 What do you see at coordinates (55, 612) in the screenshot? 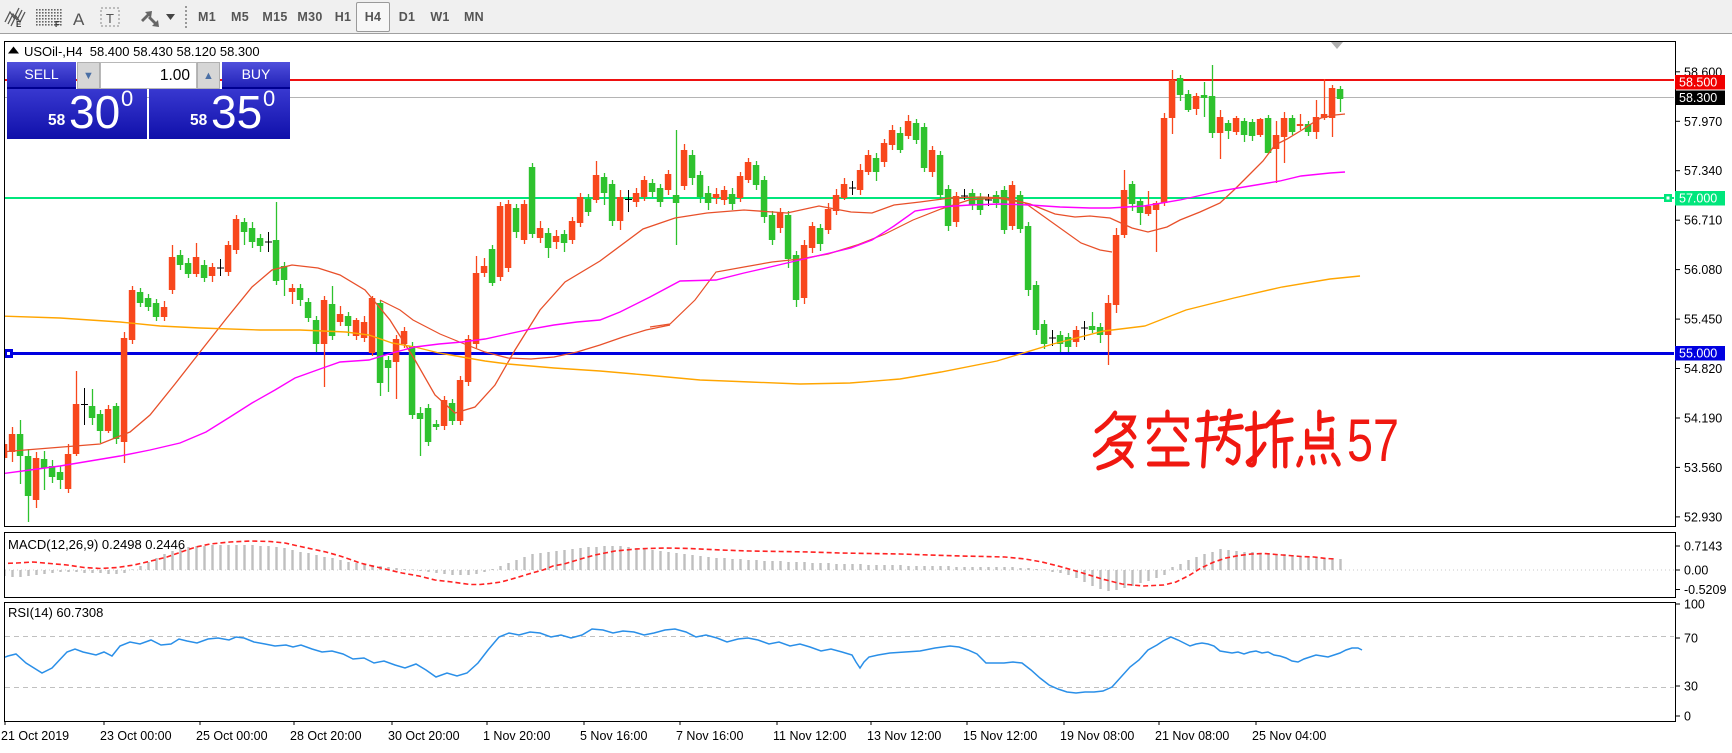
I see `svg-text: RSI(14) 60.7308` at bounding box center [55, 612].